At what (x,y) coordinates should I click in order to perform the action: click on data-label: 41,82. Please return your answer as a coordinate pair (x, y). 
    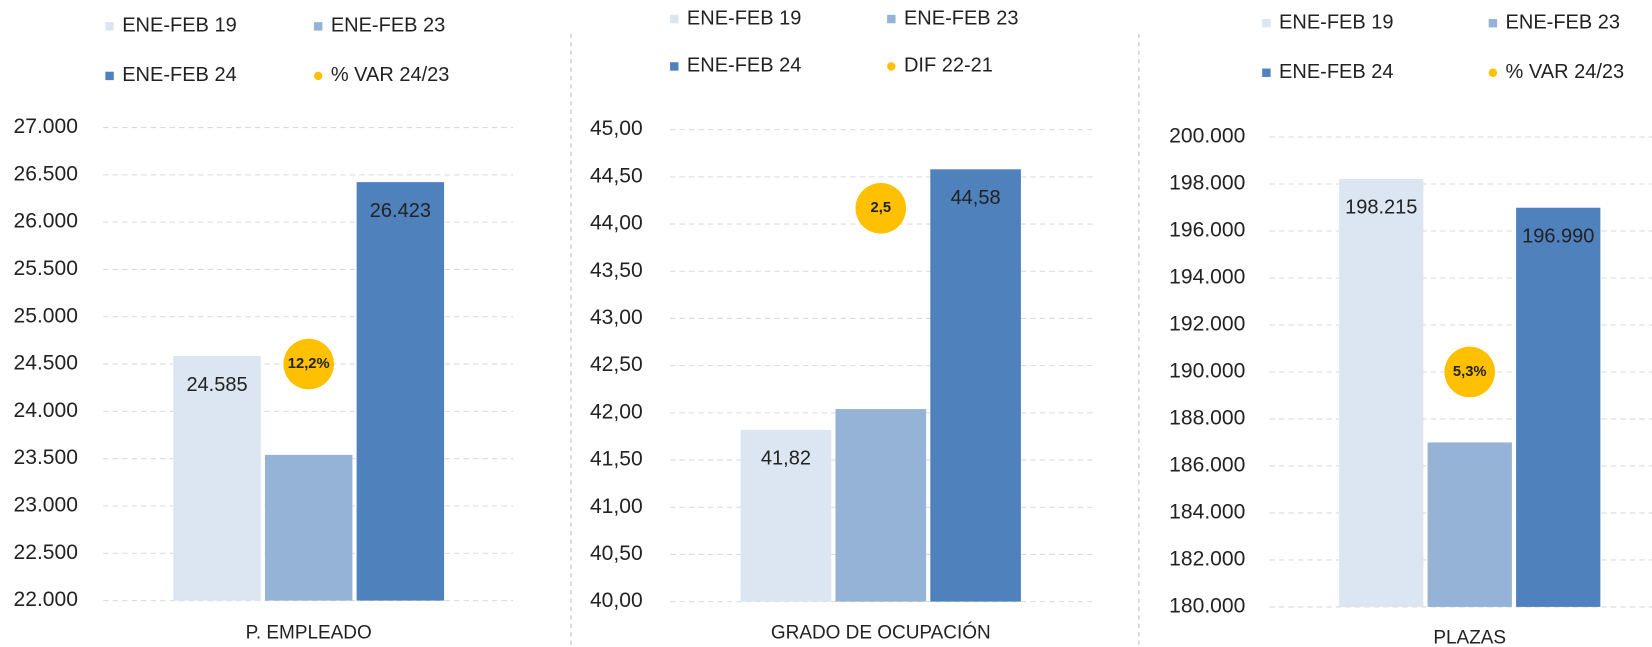
    Looking at the image, I should click on (786, 459).